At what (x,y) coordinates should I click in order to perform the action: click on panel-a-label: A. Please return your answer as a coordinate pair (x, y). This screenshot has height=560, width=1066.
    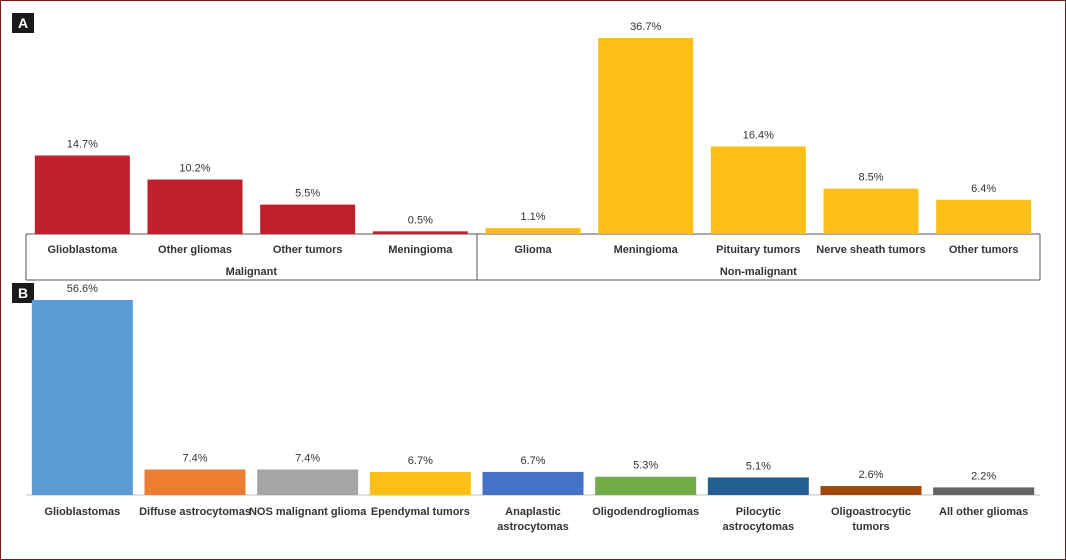
    Looking at the image, I should click on (23, 23).